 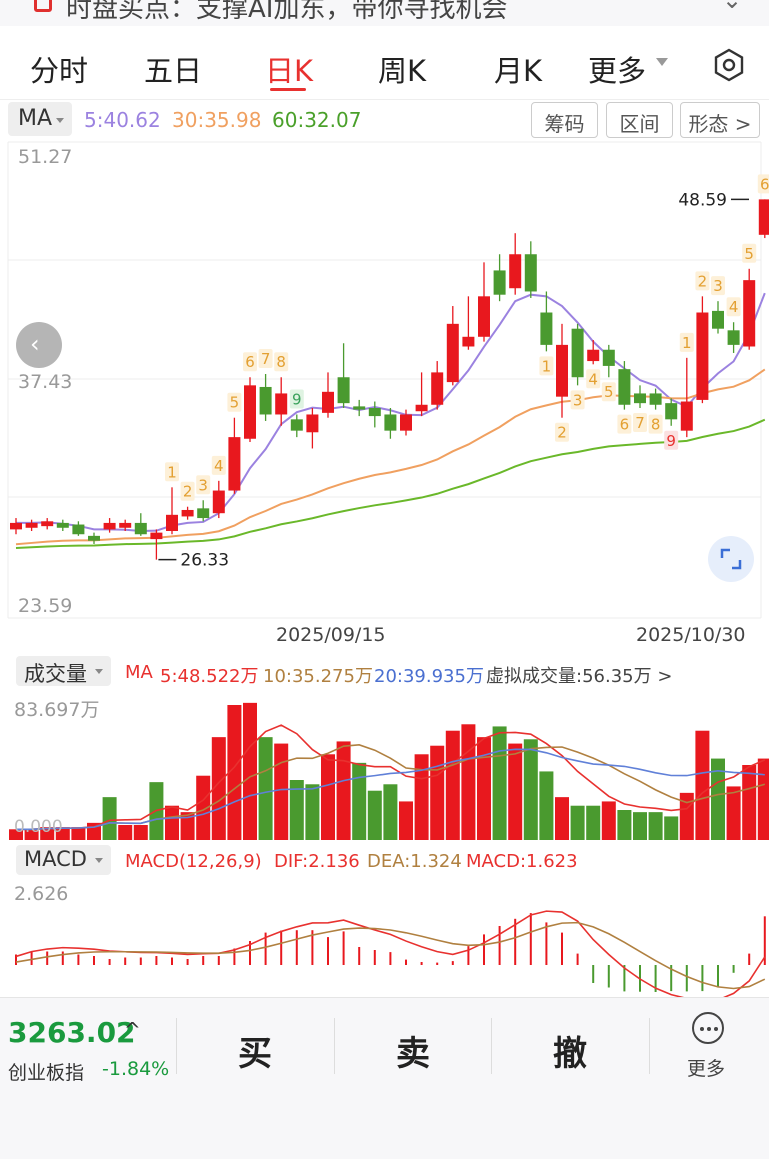 I want to click on more-button: 更多, so click(x=706, y=1069).